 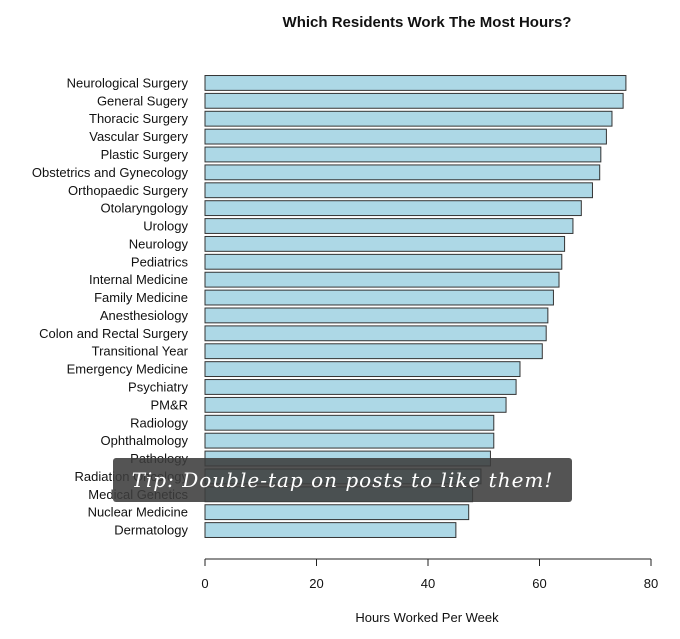 What do you see at coordinates (110, 172) in the screenshot?
I see `category-label: Obstetrics and Gynecology` at bounding box center [110, 172].